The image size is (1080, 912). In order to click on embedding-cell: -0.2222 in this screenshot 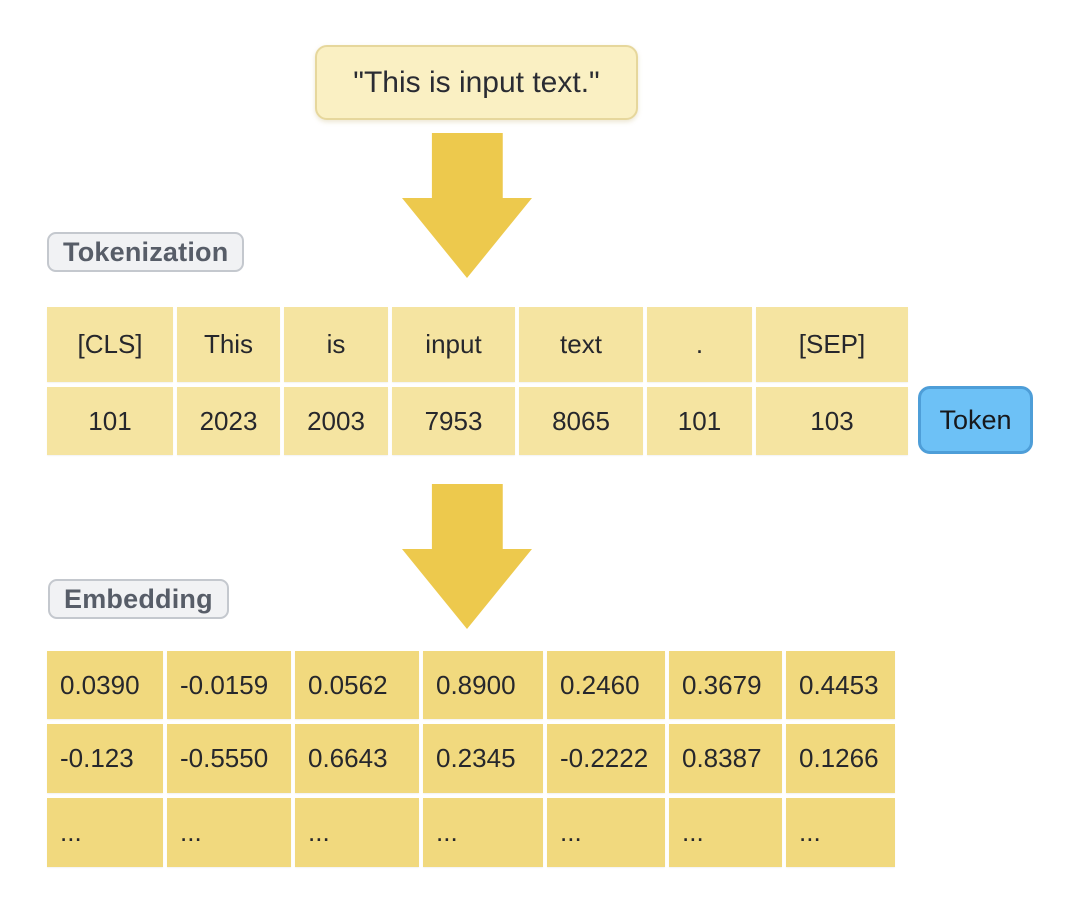, I will do `click(606, 758)`.